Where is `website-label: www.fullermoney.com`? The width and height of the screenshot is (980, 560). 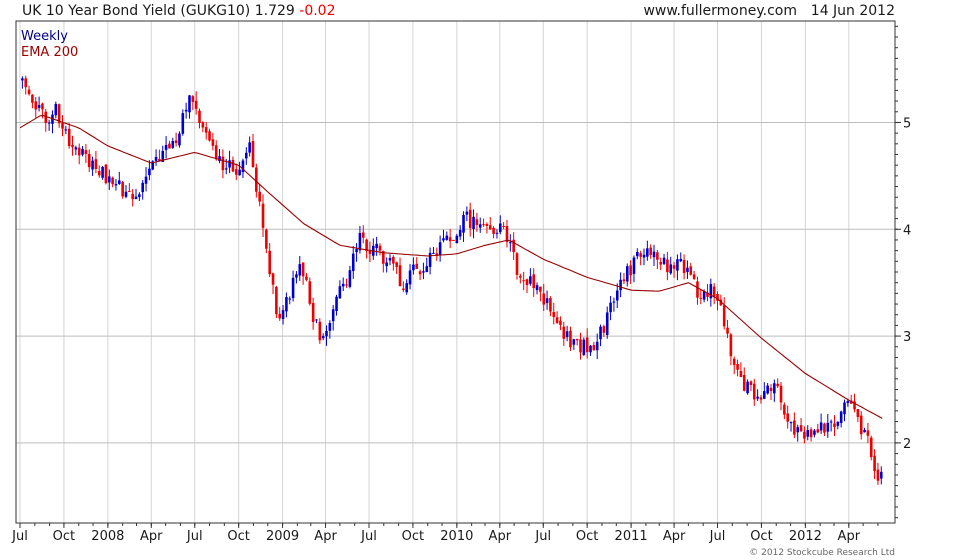 website-label: www.fullermoney.com is located at coordinates (720, 11).